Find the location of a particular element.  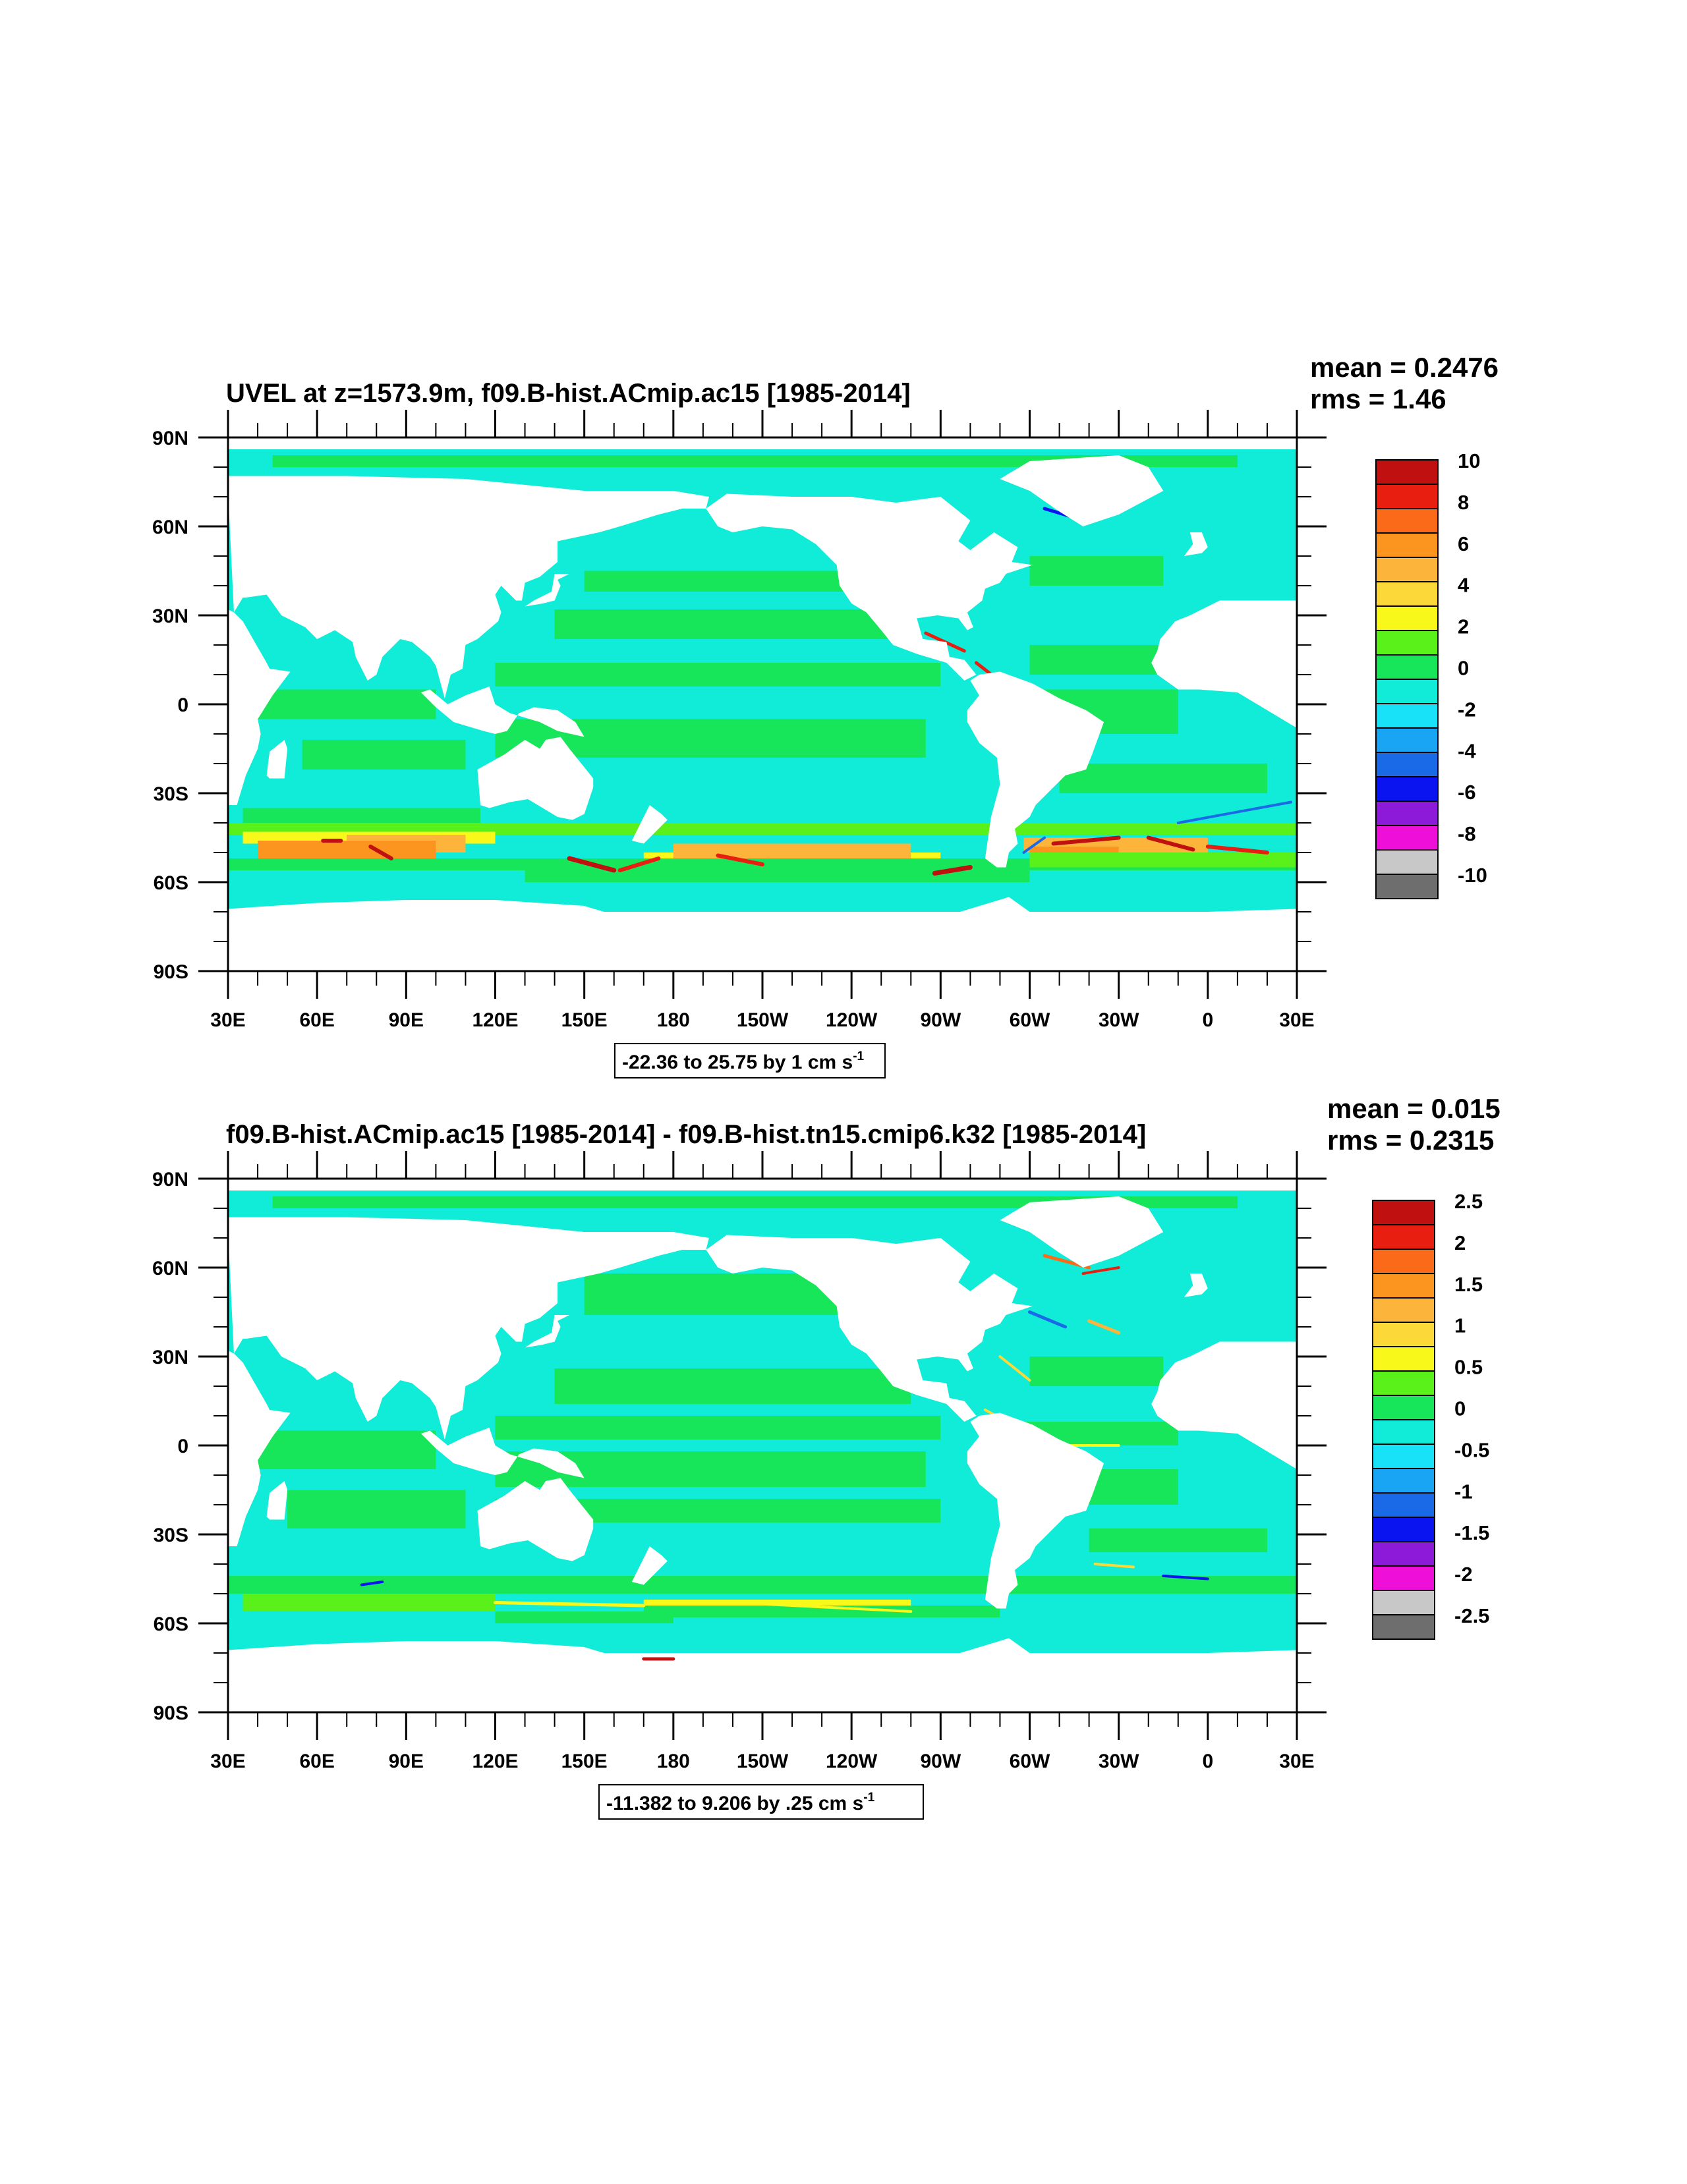

land-africa-west is located at coordinates (259, 648).